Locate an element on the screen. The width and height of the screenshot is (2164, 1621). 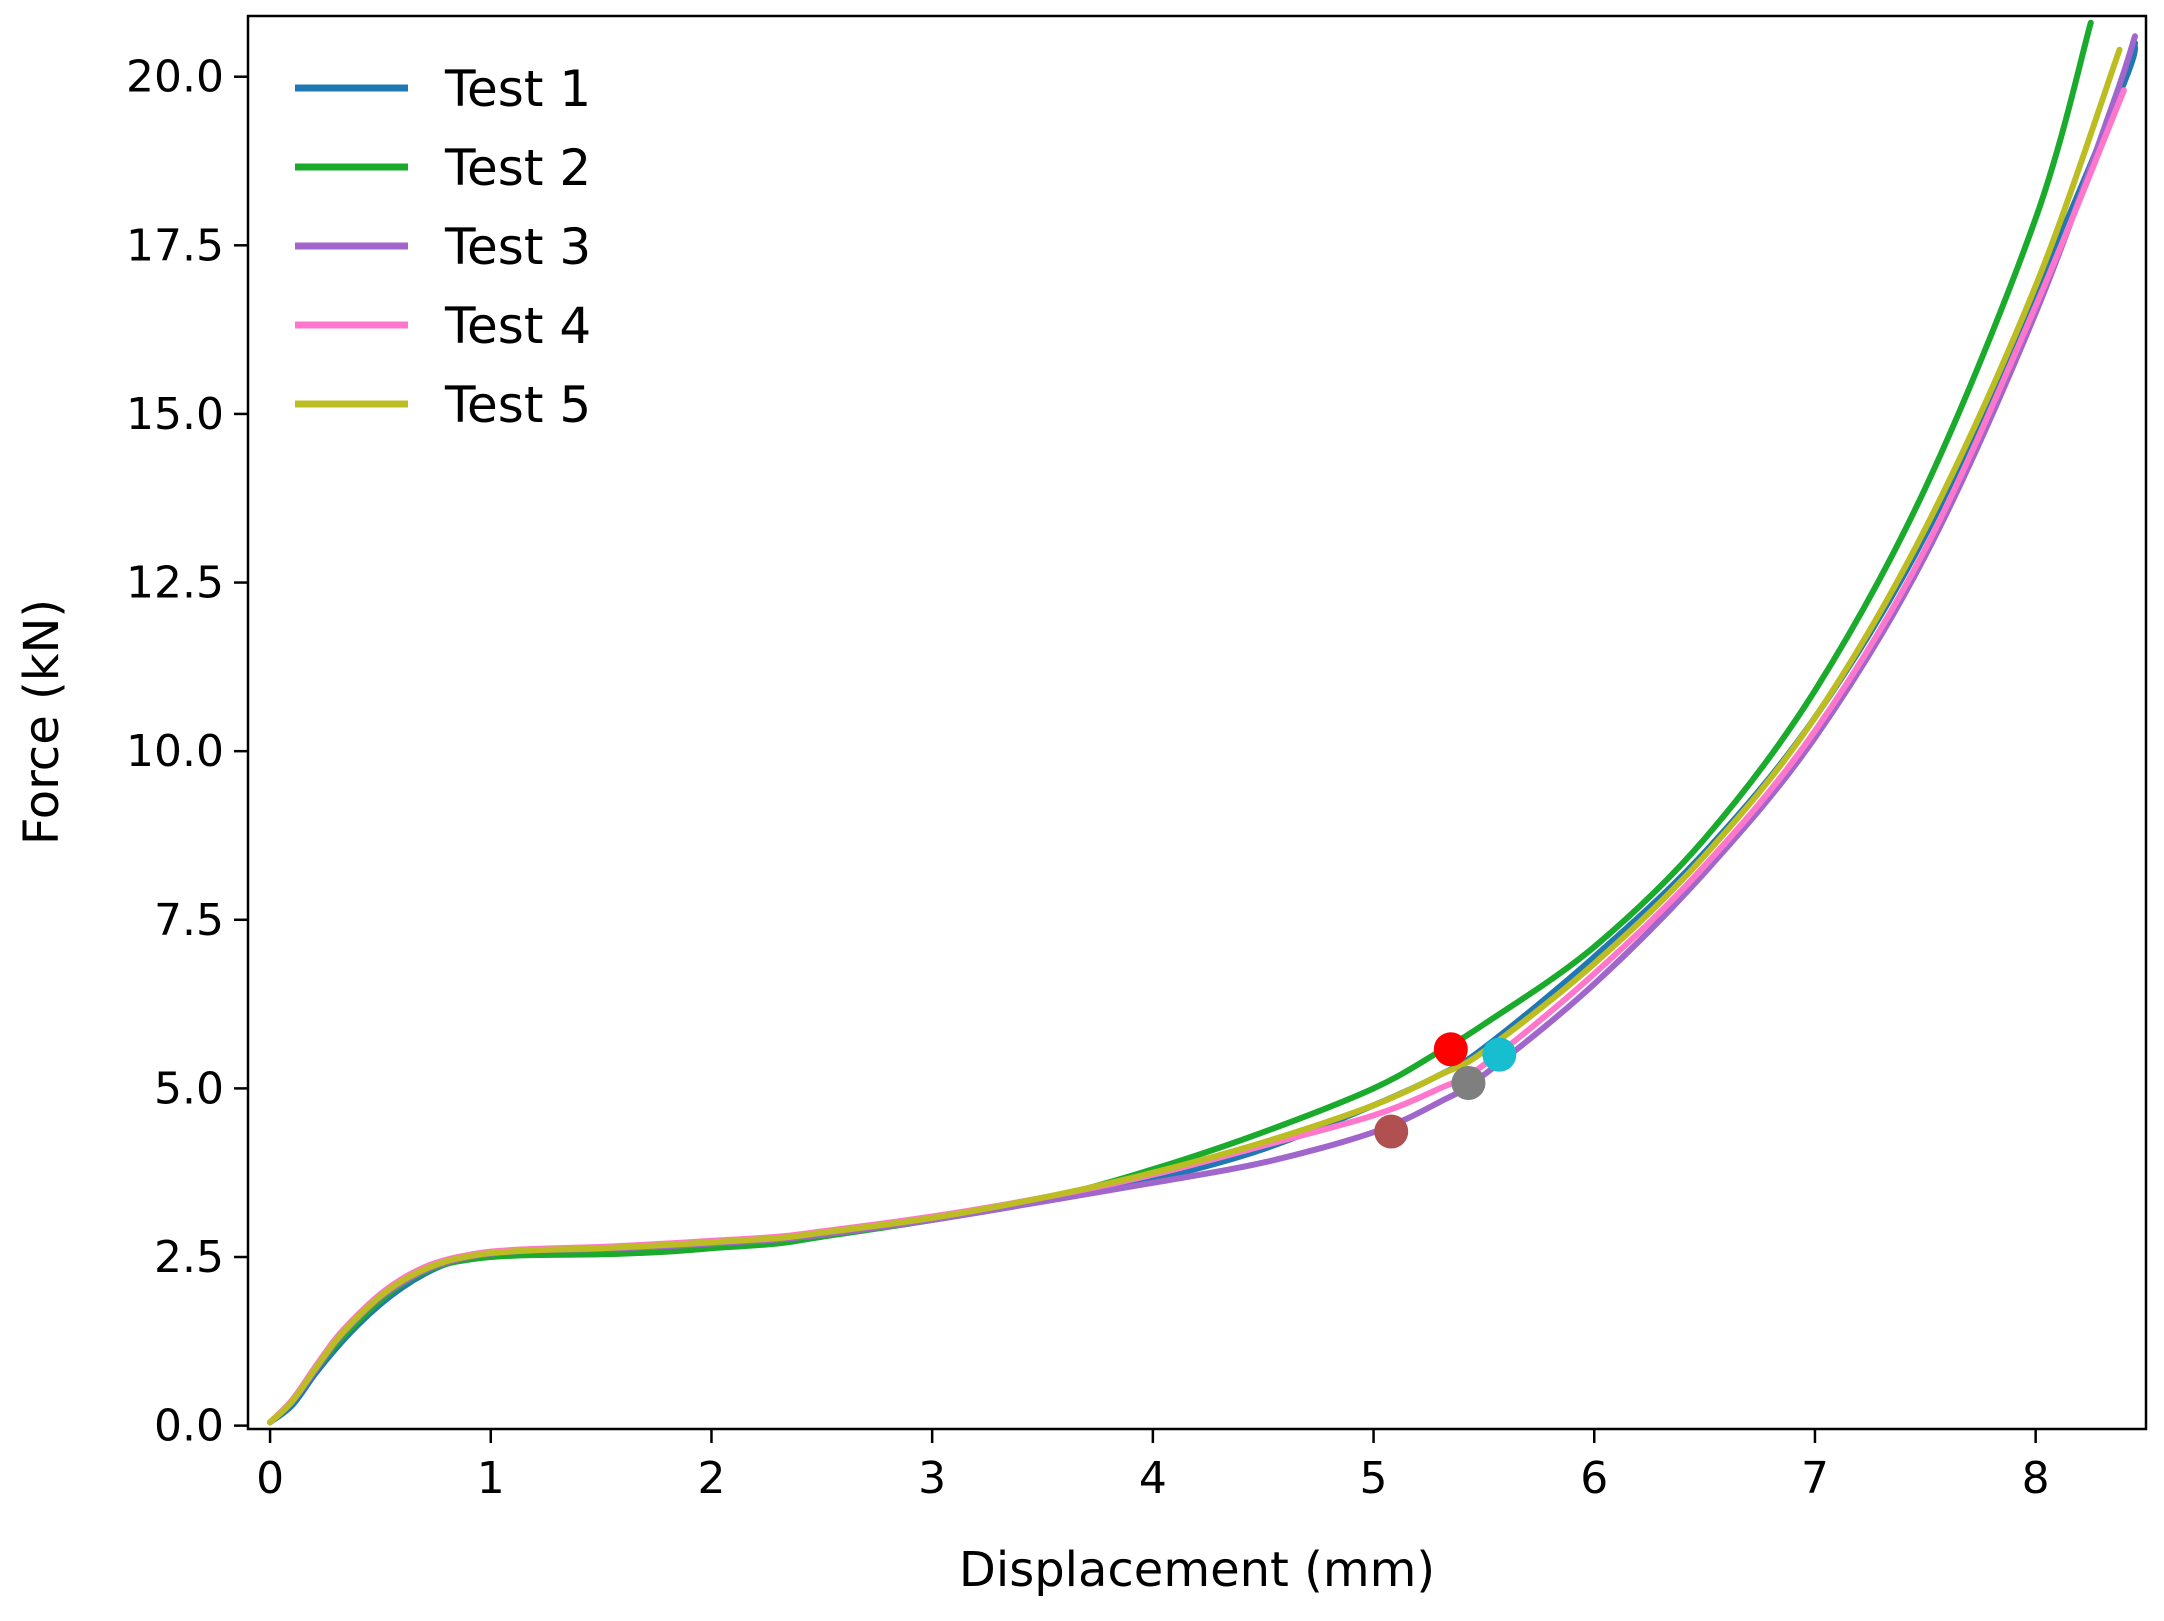
x-tick-label: 3 is located at coordinates (932, 1478).